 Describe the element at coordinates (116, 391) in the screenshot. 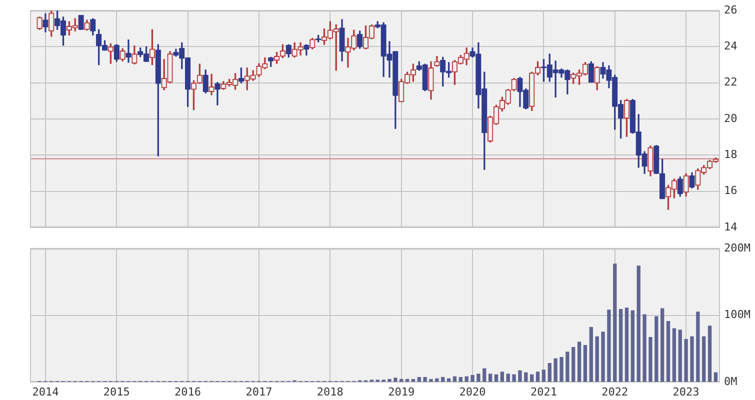

I see `x-tick-label: 2015` at that location.